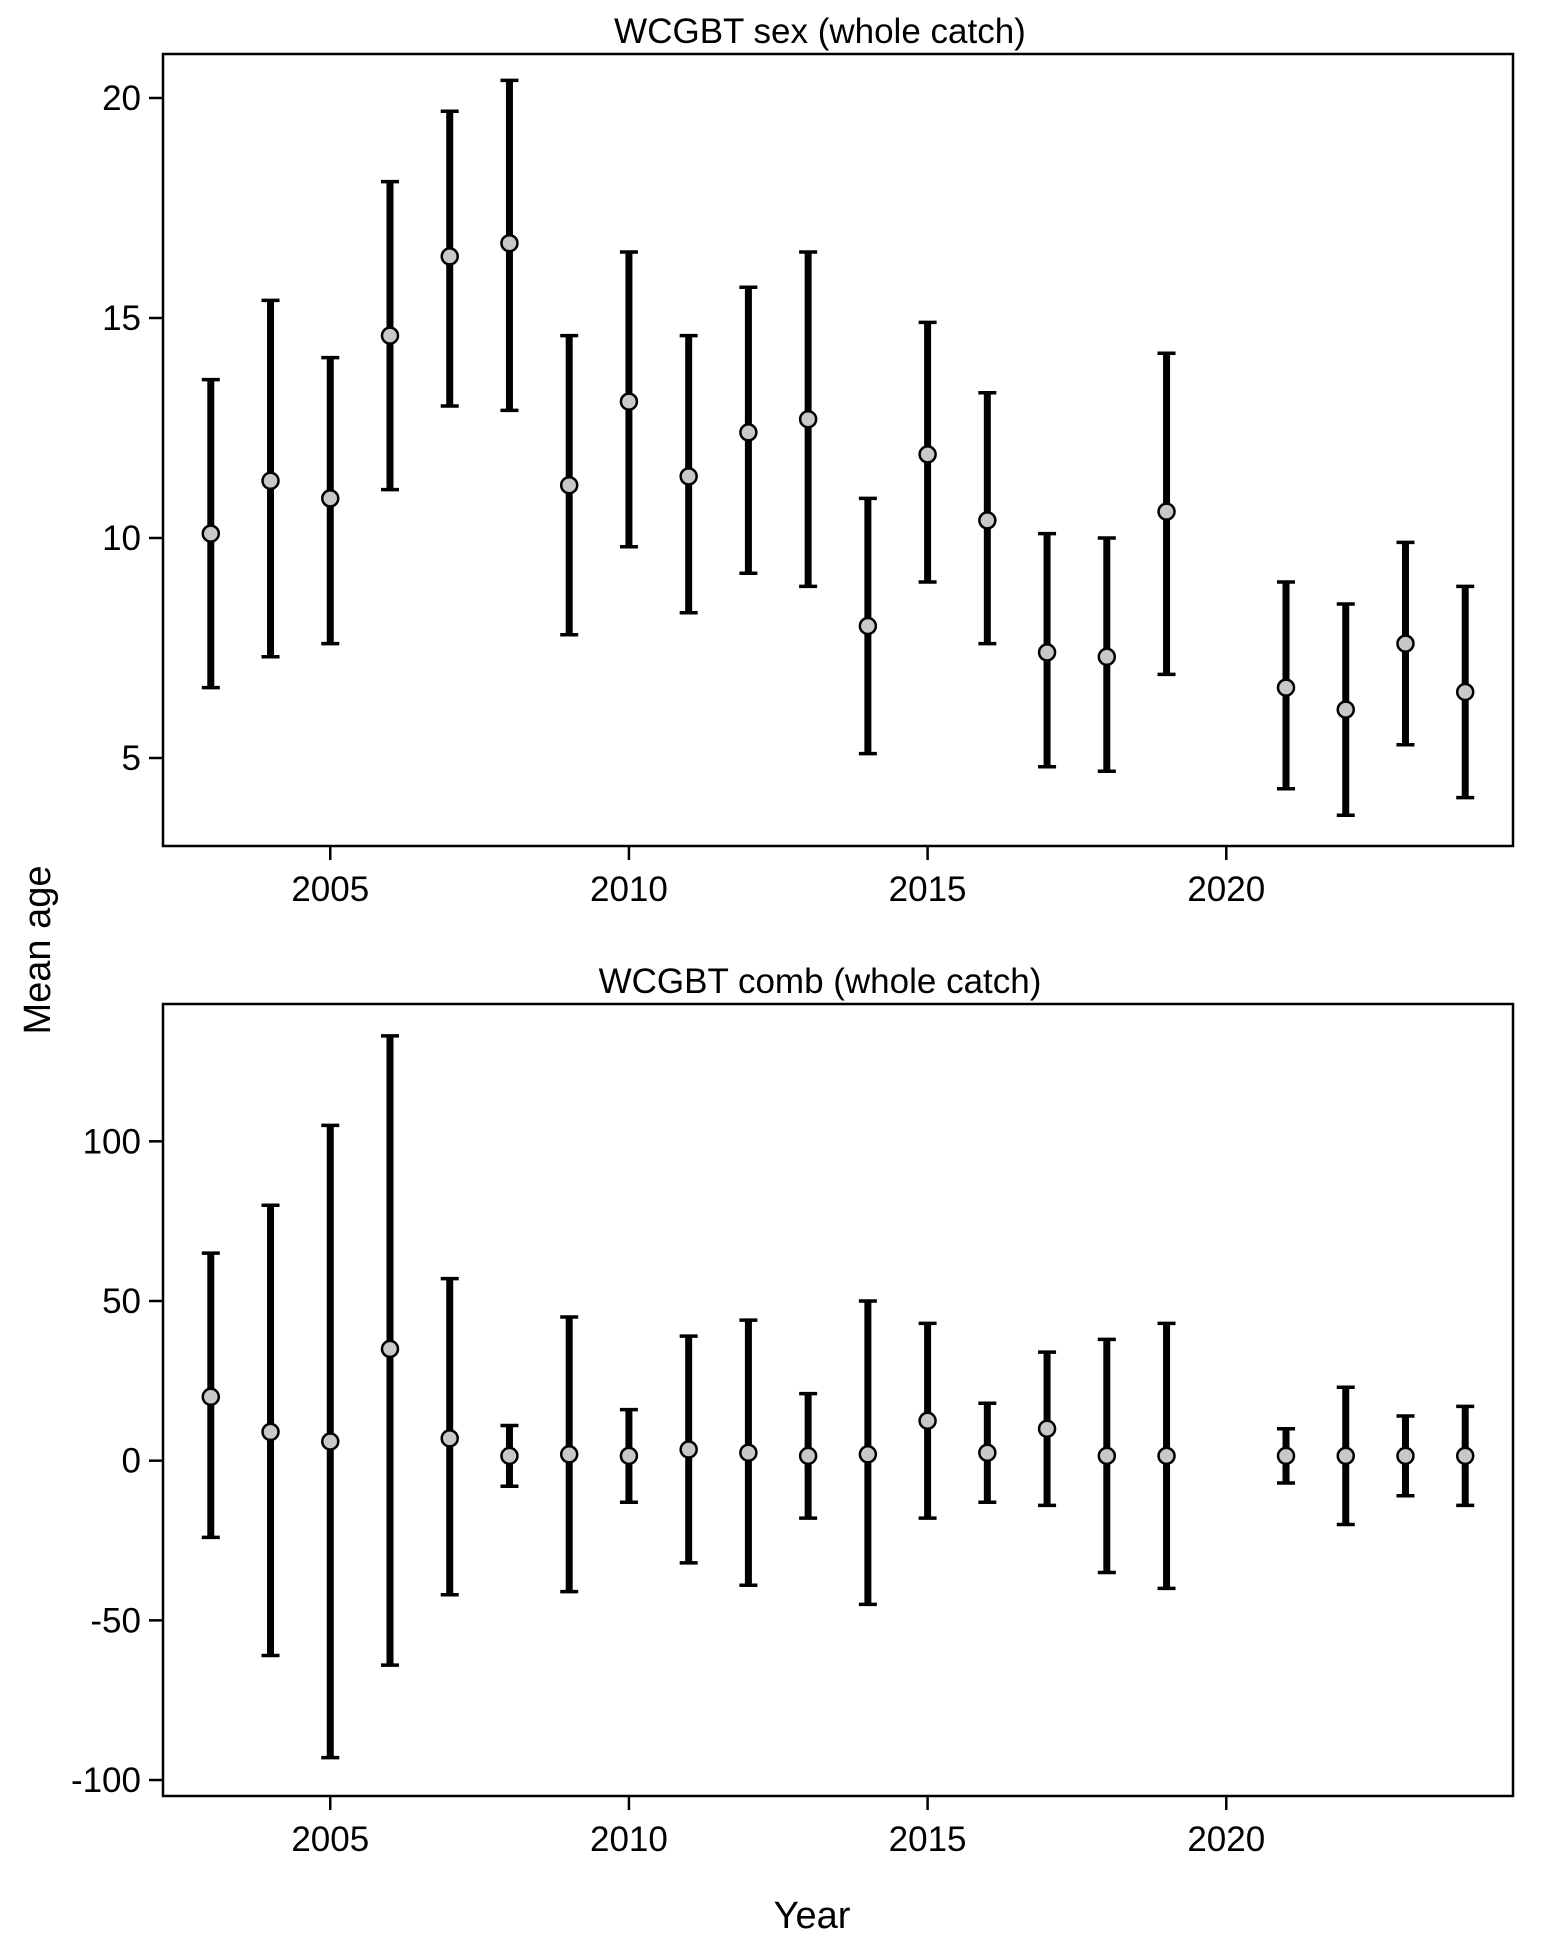 Image resolution: width=1560 pixels, height=1950 pixels. I want to click on chart-2-errorbar-2010, so click(629, 1455).